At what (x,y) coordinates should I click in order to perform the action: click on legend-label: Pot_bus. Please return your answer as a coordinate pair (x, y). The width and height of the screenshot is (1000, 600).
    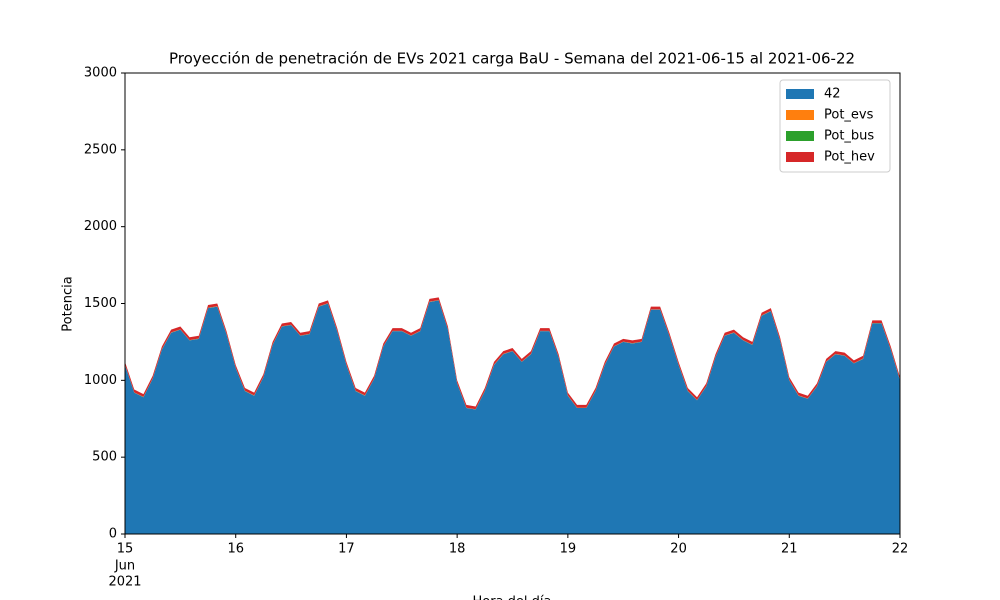
    Looking at the image, I should click on (849, 136).